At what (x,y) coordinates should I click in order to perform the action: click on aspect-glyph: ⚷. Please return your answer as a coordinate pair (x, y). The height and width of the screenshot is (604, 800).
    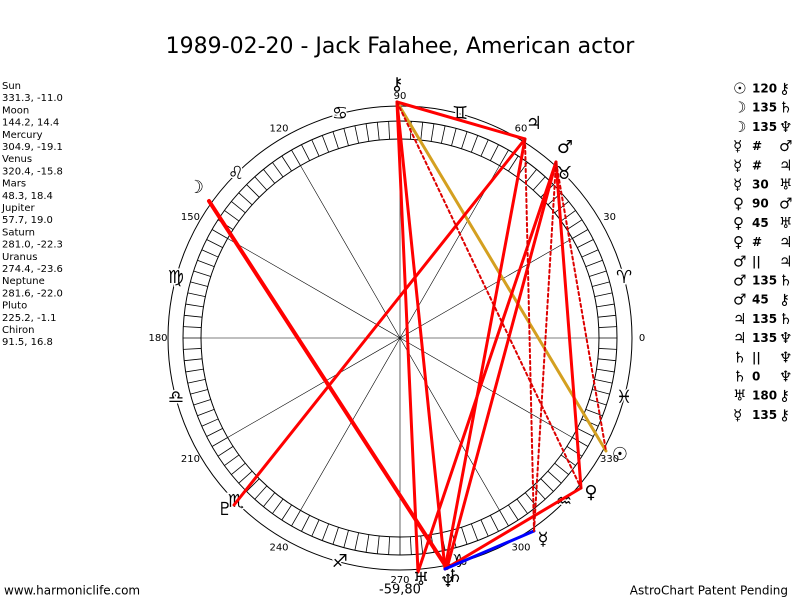
    Looking at the image, I should click on (784, 415).